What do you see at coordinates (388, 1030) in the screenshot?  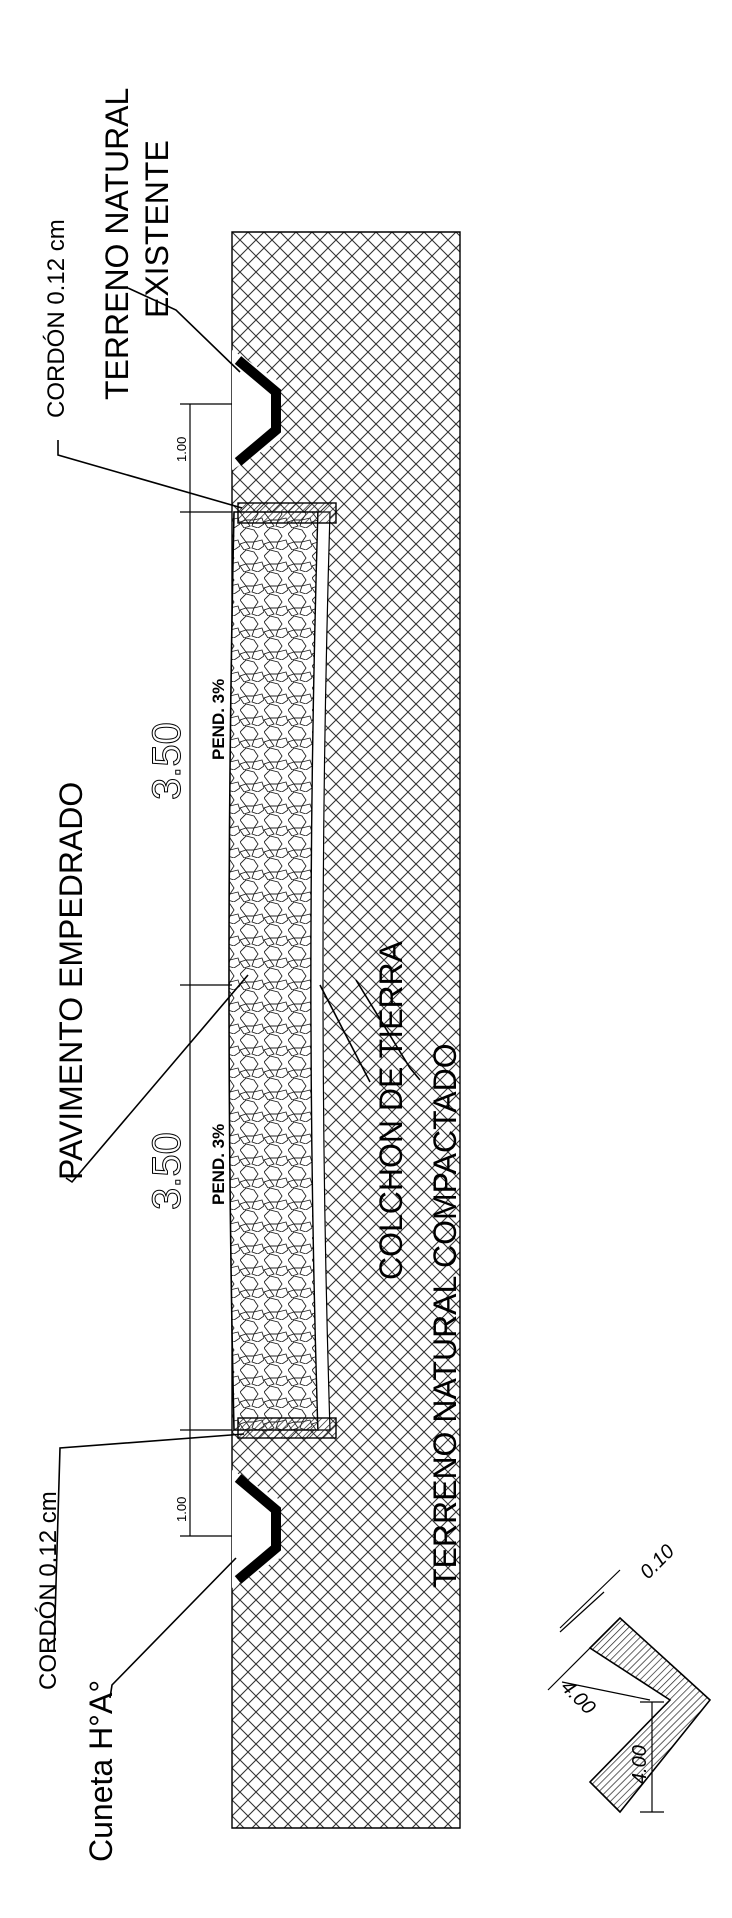 I see `leader-terreno-compactado` at bounding box center [388, 1030].